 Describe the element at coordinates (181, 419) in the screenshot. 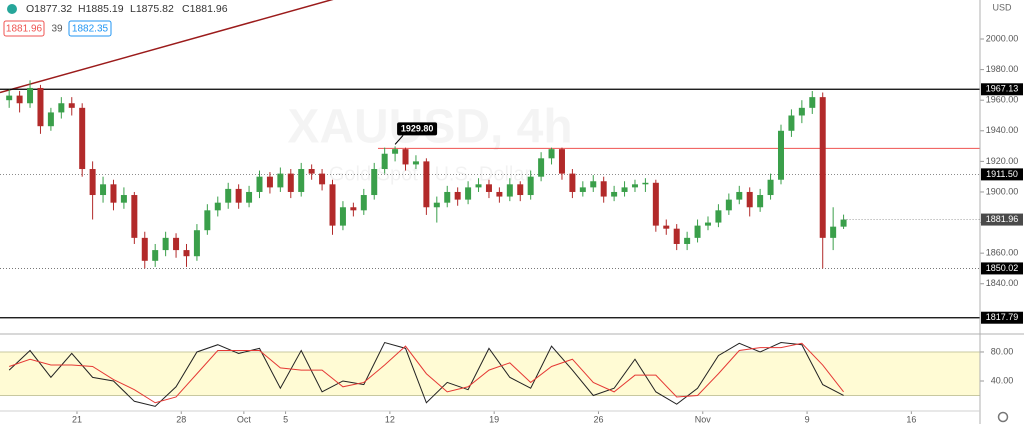

I see `x-tick-label: 28` at that location.